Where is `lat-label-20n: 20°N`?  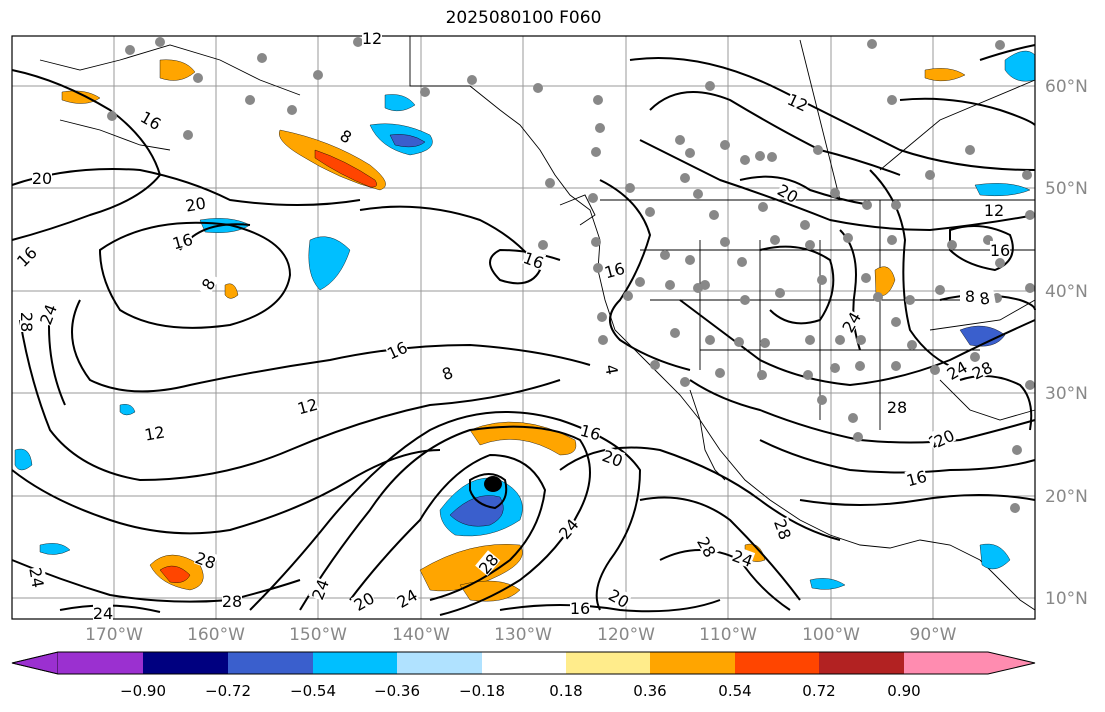 lat-label-20n: 20°N is located at coordinates (1066, 497).